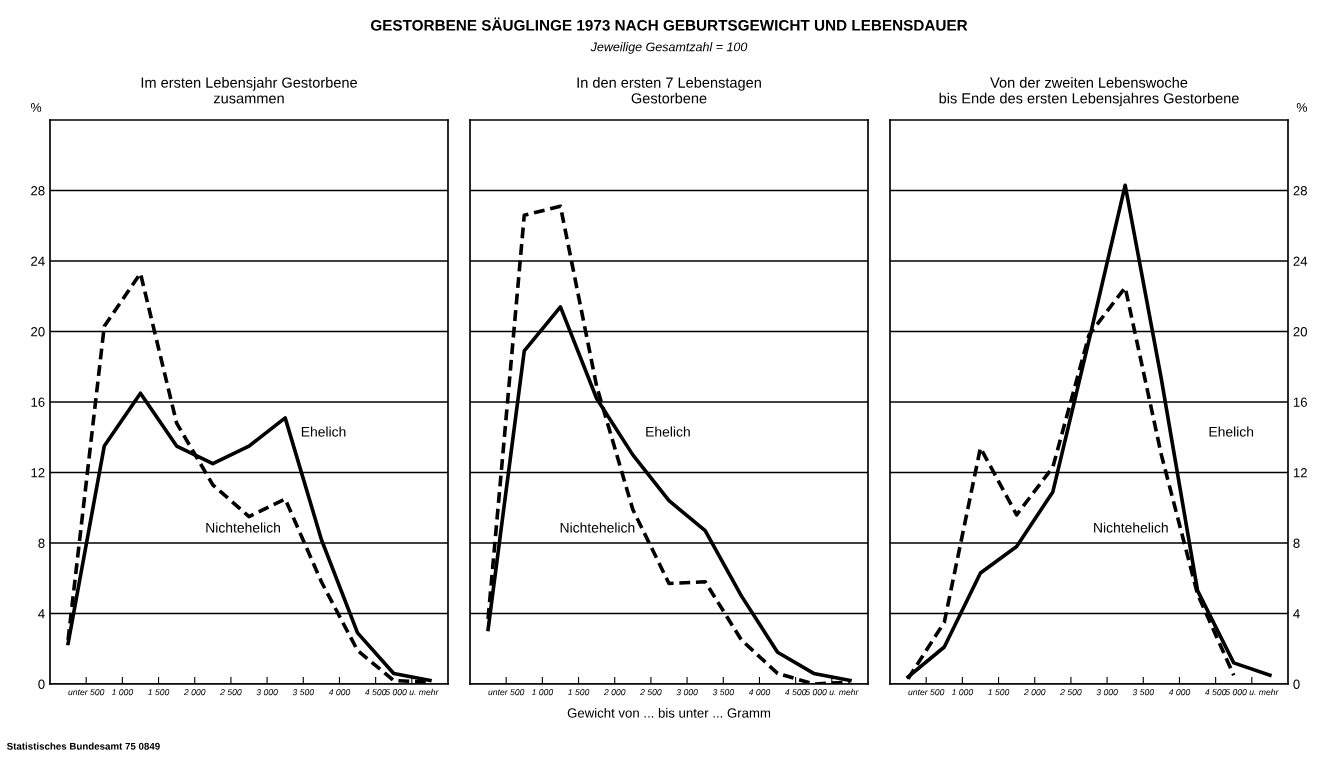  Describe the element at coordinates (1231, 431) in the screenshot. I see `text: Ehelich` at that location.